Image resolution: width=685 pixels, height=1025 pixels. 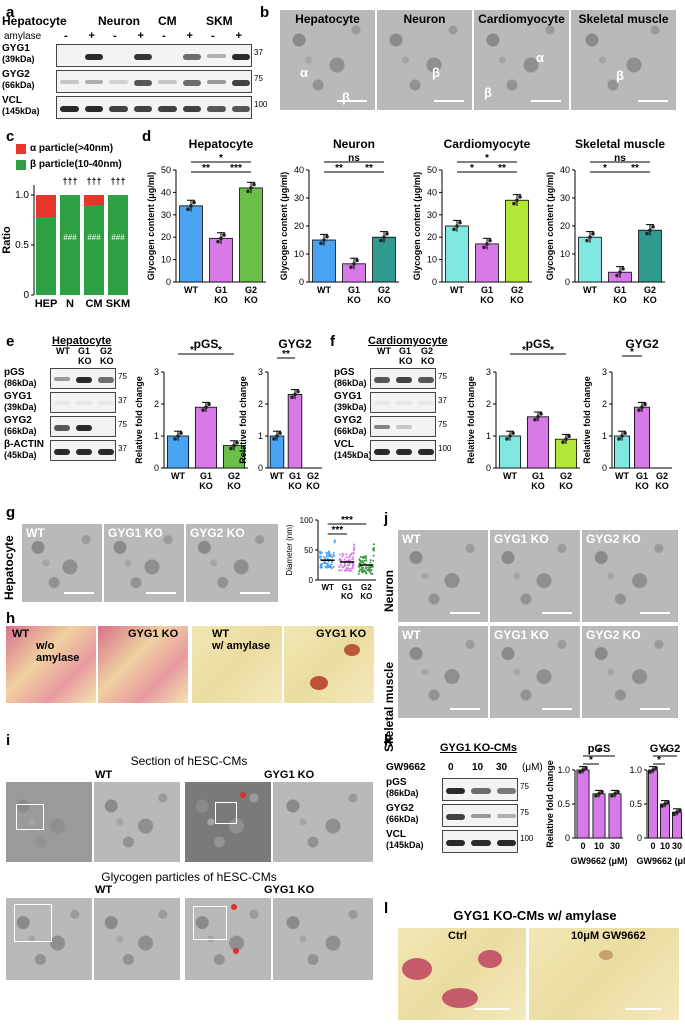 I want to click on l-caption-ctrl: Ctrl, so click(x=457, y=936).